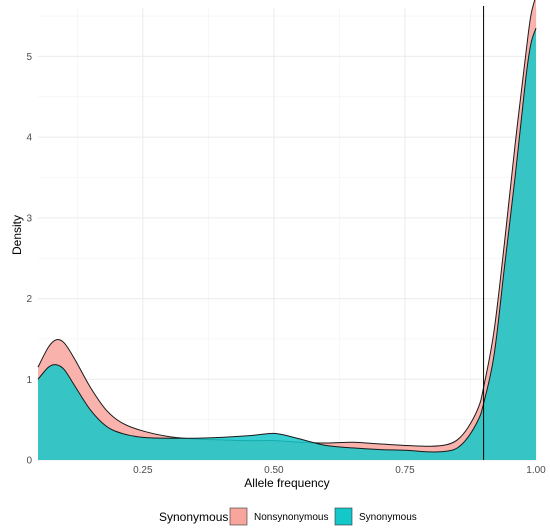 This screenshot has width=550, height=530. What do you see at coordinates (343, 516) in the screenshot?
I see `legend-key-synonymous` at bounding box center [343, 516].